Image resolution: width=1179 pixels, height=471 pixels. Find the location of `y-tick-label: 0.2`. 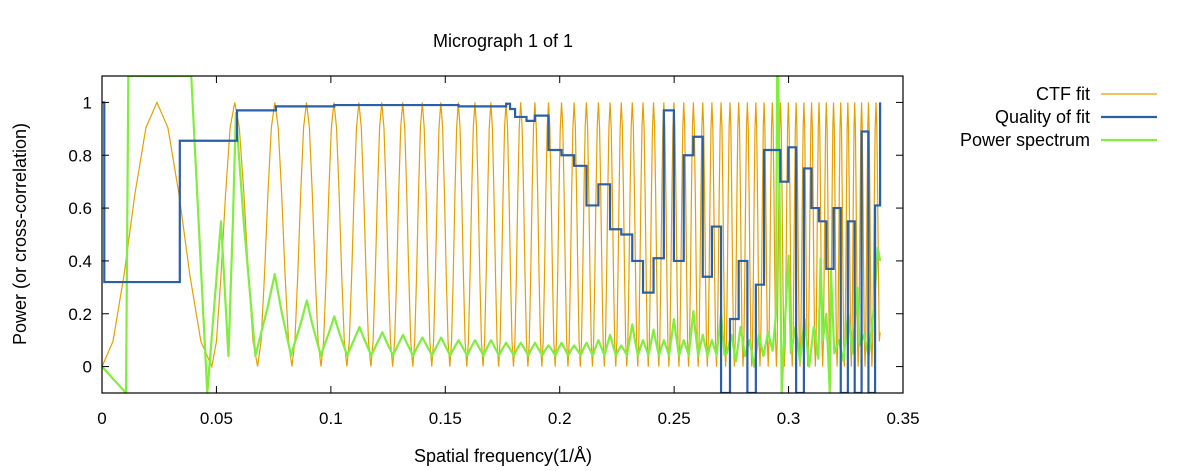

y-tick-label: 0.2 is located at coordinates (80, 314).